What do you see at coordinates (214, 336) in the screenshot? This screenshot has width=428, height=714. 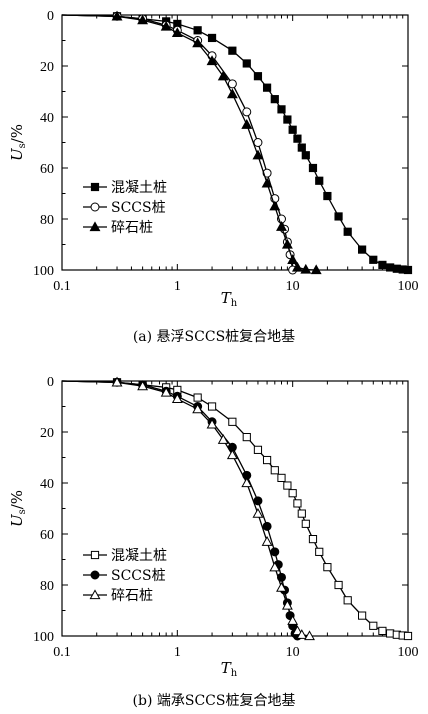 I see `chart-caption: (a) 悬浮SCCS桩复合地基` at bounding box center [214, 336].